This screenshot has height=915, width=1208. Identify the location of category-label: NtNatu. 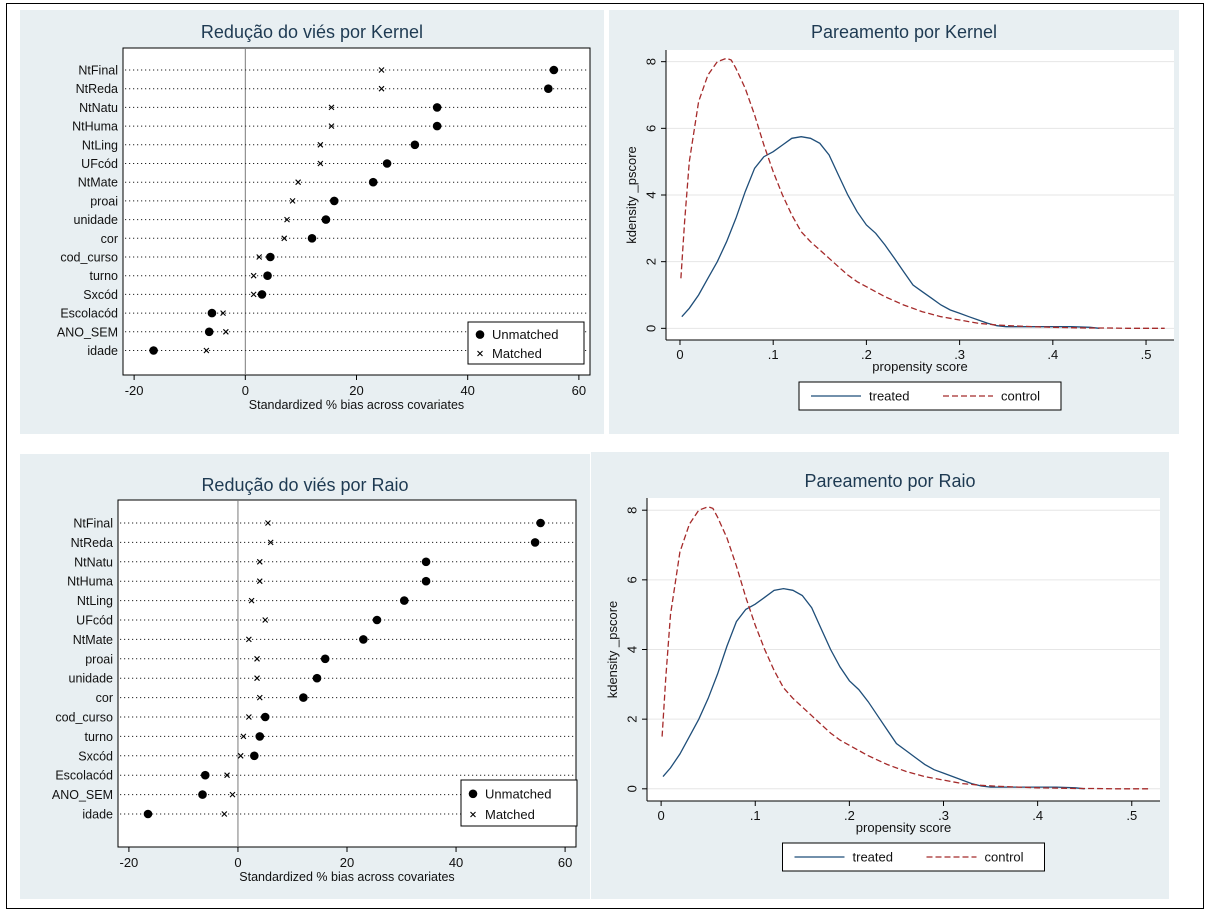
(93, 562).